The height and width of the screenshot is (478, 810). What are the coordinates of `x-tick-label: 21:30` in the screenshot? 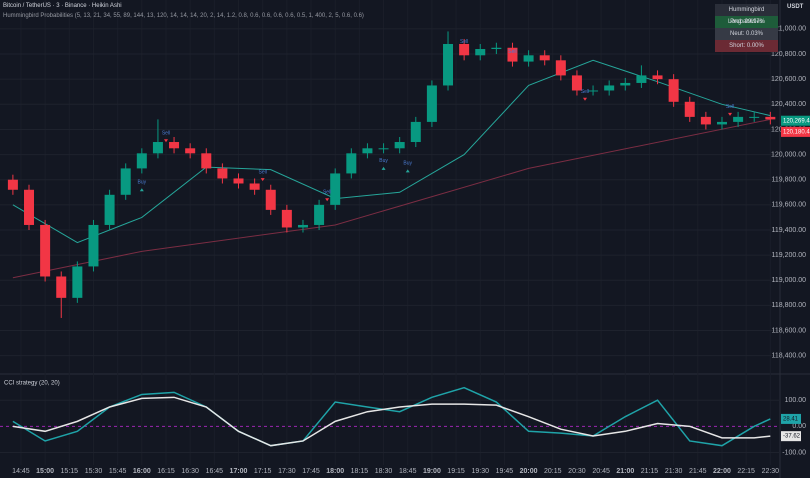 It's located at (674, 471).